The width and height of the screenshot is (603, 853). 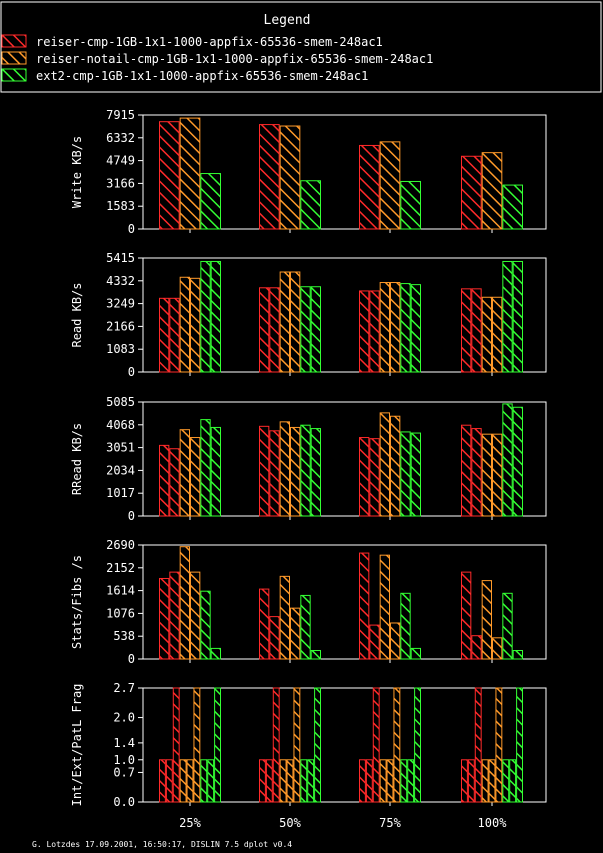 I want to click on y-tick-label: 7915, so click(x=120, y=115).